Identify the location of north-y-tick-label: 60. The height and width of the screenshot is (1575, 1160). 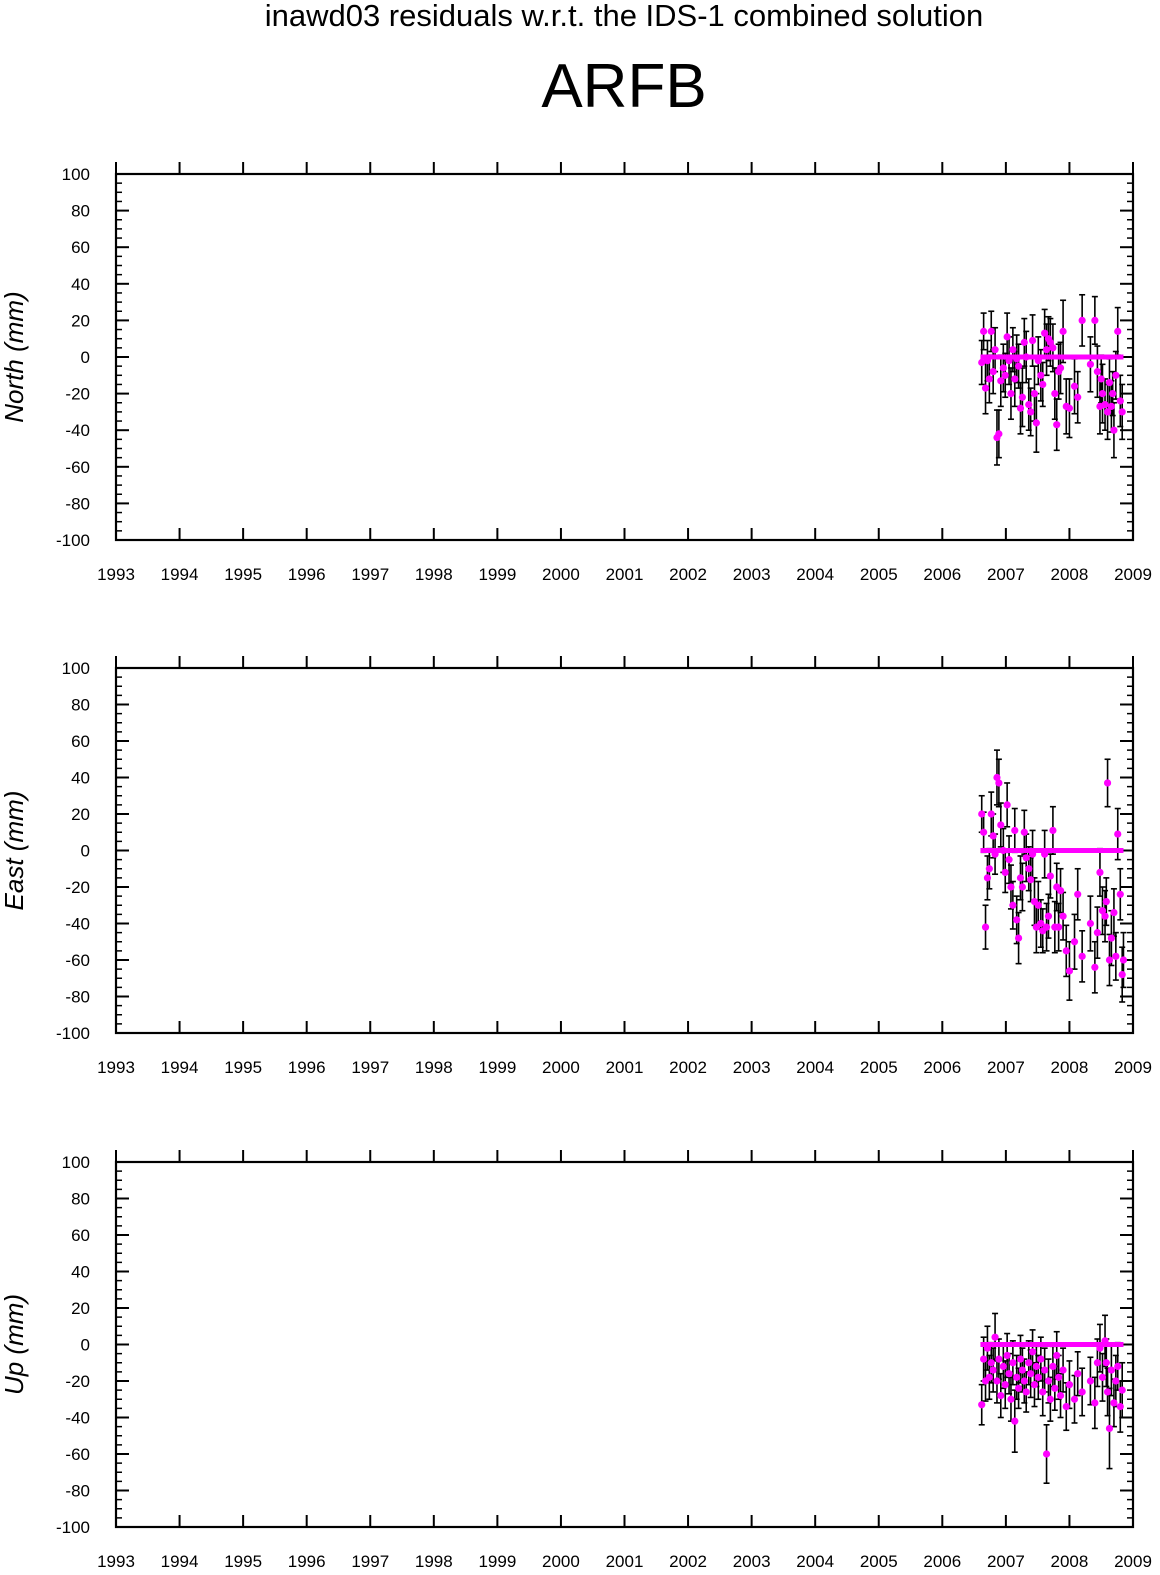
(80, 247).